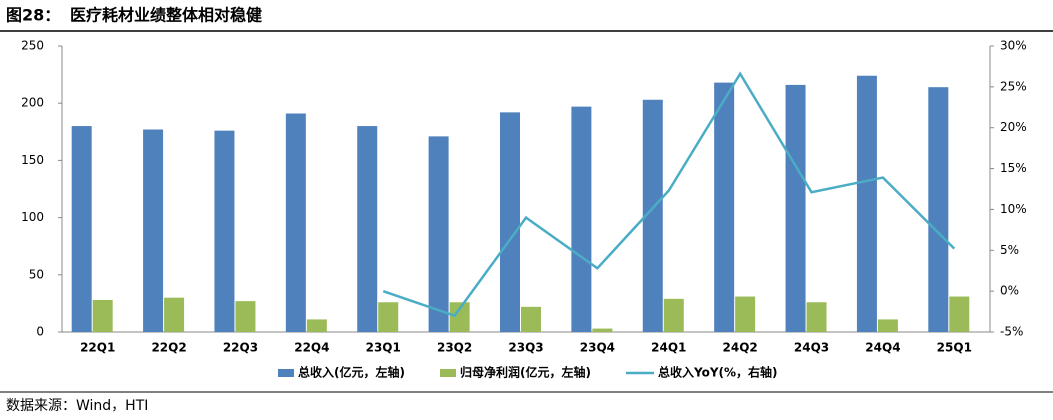  Describe the element at coordinates (597, 348) in the screenshot. I see `x-tick-label: 23Q4` at that location.